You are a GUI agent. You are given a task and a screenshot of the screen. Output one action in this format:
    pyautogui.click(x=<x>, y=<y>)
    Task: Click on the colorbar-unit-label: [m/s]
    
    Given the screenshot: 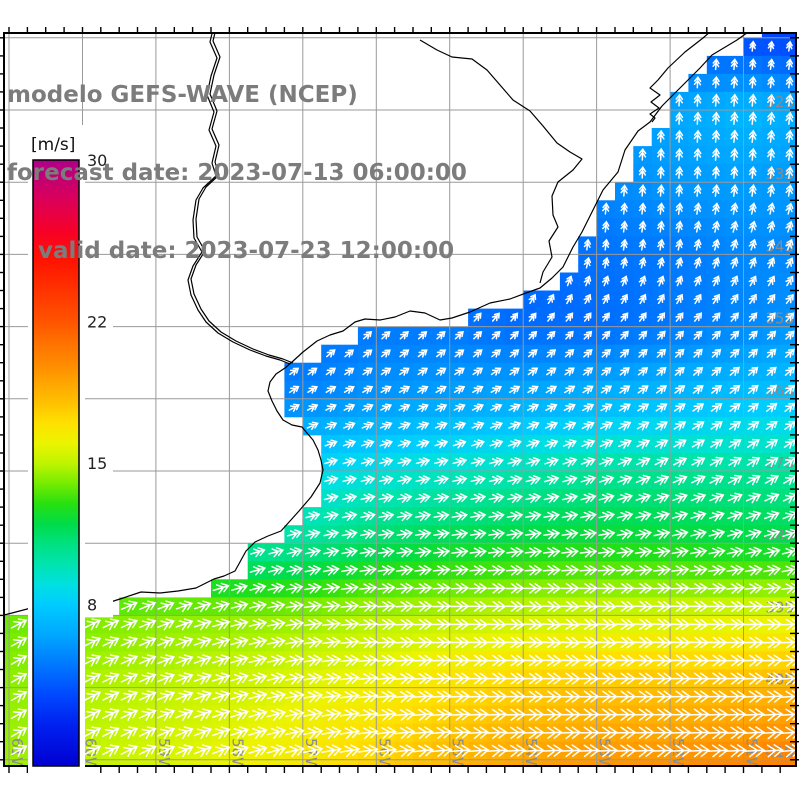 What is the action you would take?
    pyautogui.click(x=53, y=145)
    